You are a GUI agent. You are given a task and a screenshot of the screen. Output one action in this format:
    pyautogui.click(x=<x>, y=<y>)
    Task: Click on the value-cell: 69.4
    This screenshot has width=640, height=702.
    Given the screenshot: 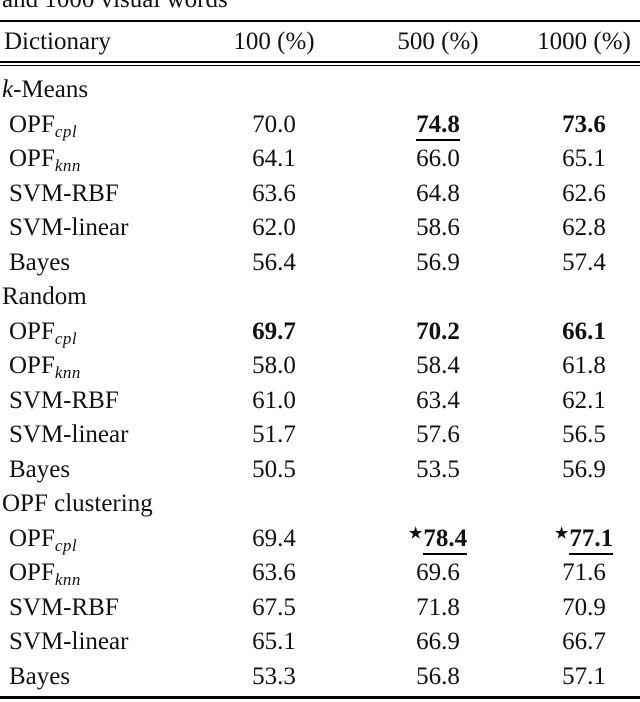 What is the action you would take?
    pyautogui.click(x=274, y=539)
    